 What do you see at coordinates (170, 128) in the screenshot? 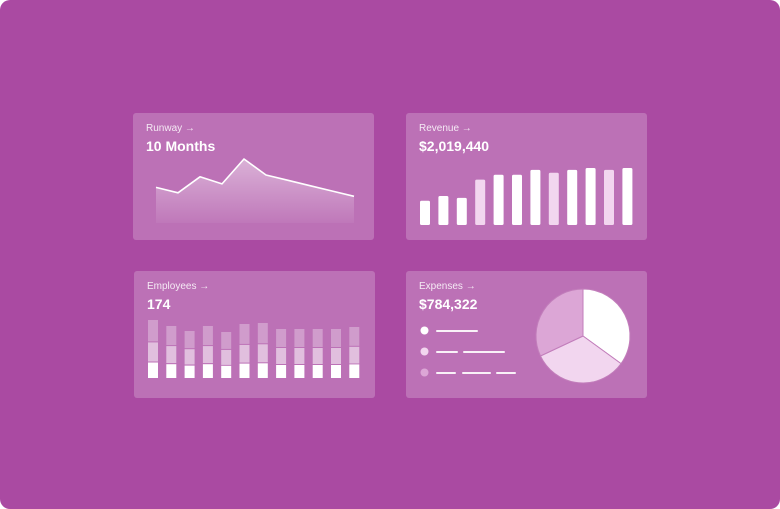
I see `runway-label: Runway →` at bounding box center [170, 128].